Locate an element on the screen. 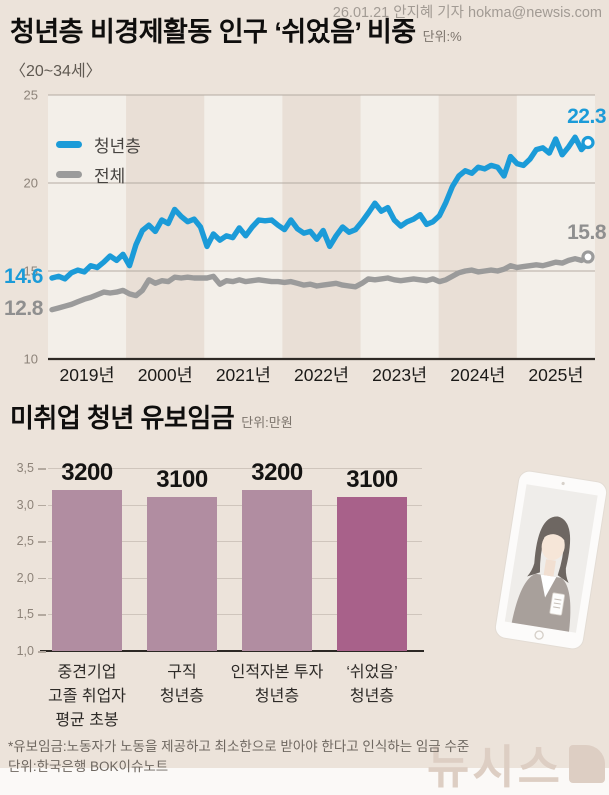 The height and width of the screenshot is (795, 609). y-tick-label: 15 is located at coordinates (31, 271).